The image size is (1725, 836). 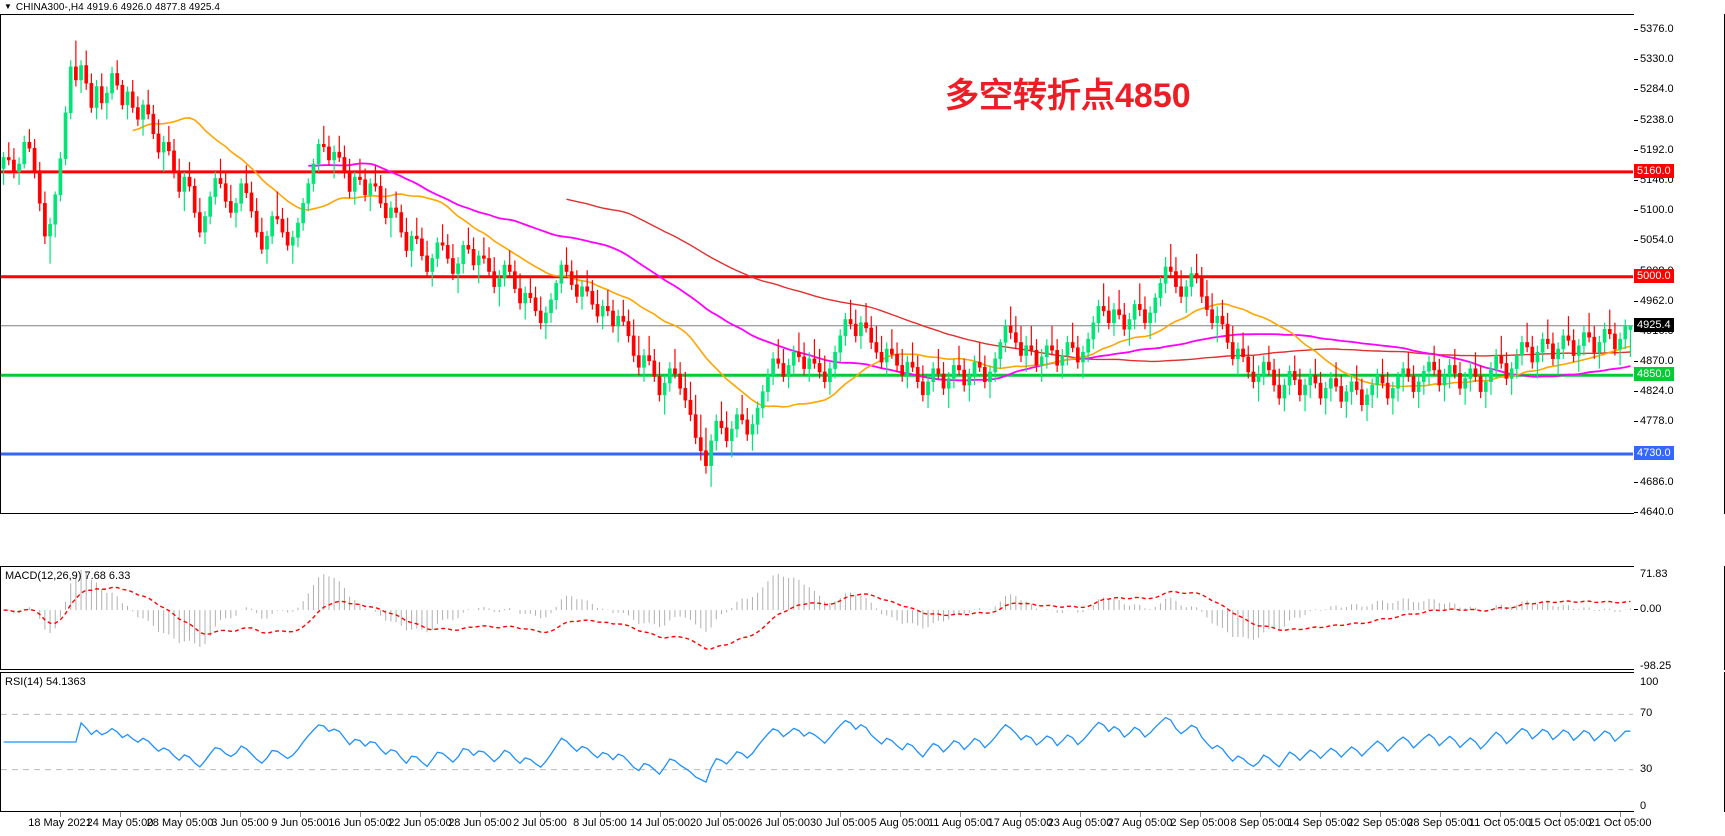 I want to click on time-axis-label: 28 Jun 05:00, so click(x=480, y=823).